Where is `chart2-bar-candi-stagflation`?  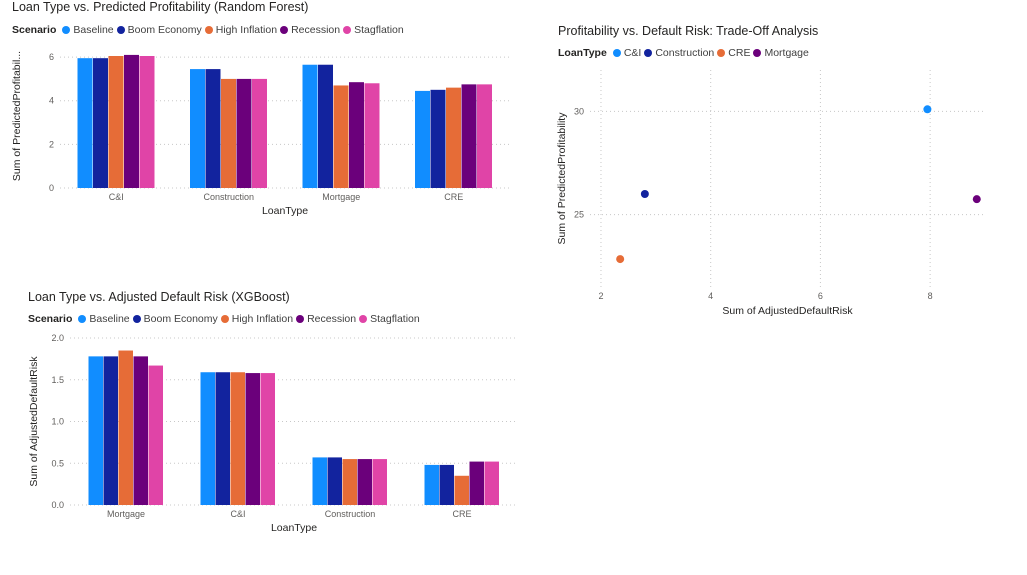 chart2-bar-candi-stagflation is located at coordinates (268, 439).